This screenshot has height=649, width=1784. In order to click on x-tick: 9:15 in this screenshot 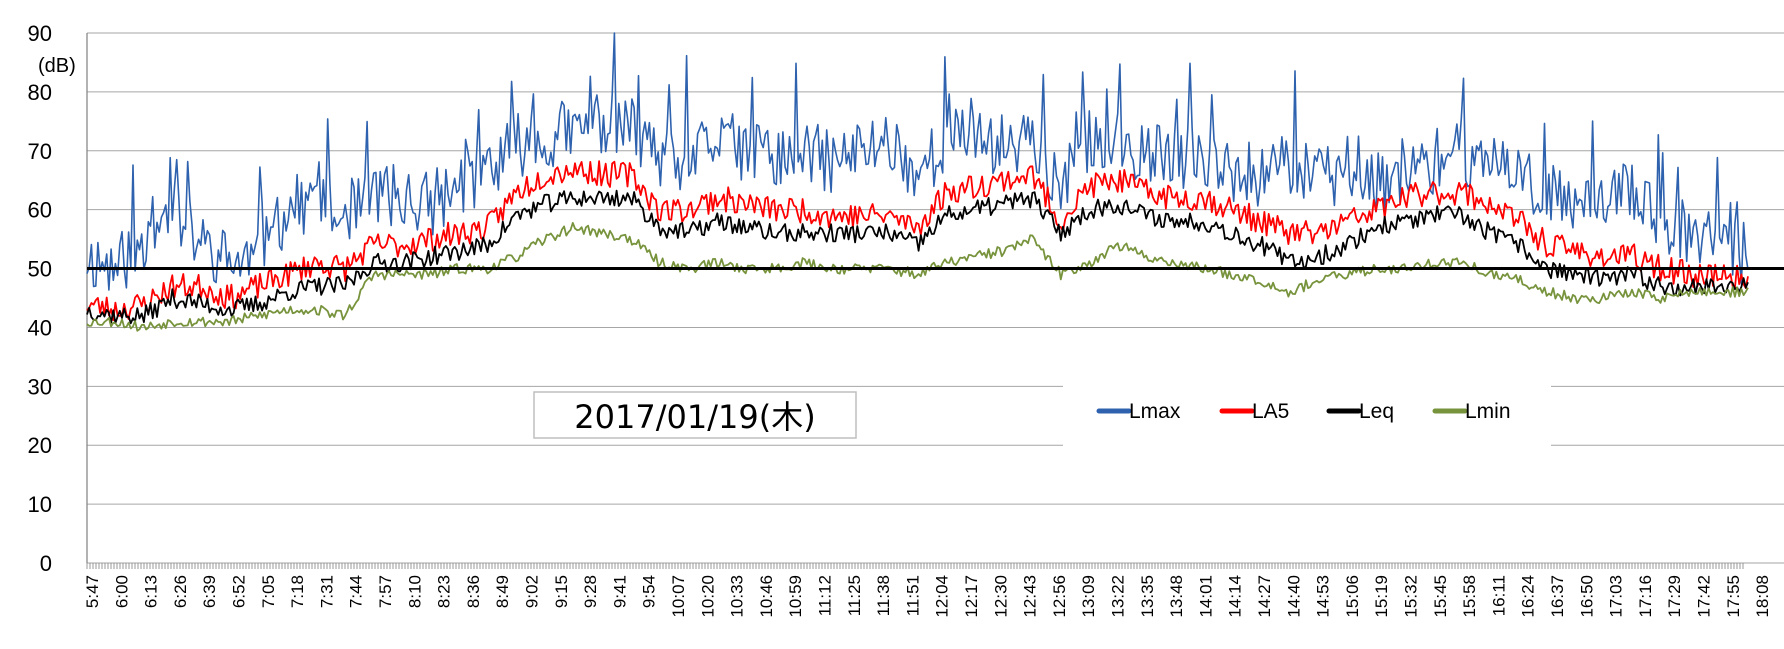, I will do `click(561, 591)`.